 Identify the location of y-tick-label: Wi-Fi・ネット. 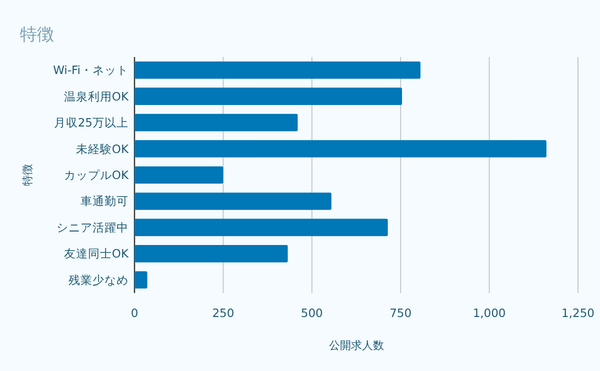
(90, 70).